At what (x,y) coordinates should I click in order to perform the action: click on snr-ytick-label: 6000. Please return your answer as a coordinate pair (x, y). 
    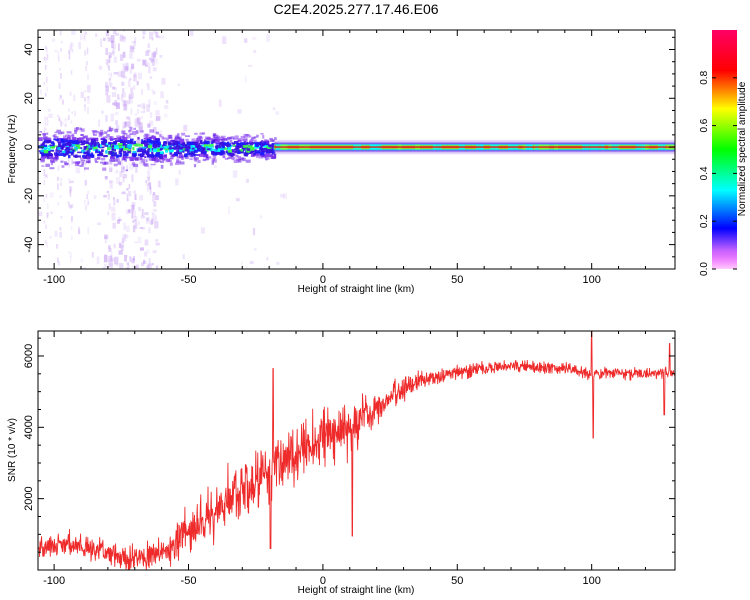
    Looking at the image, I should click on (29, 356).